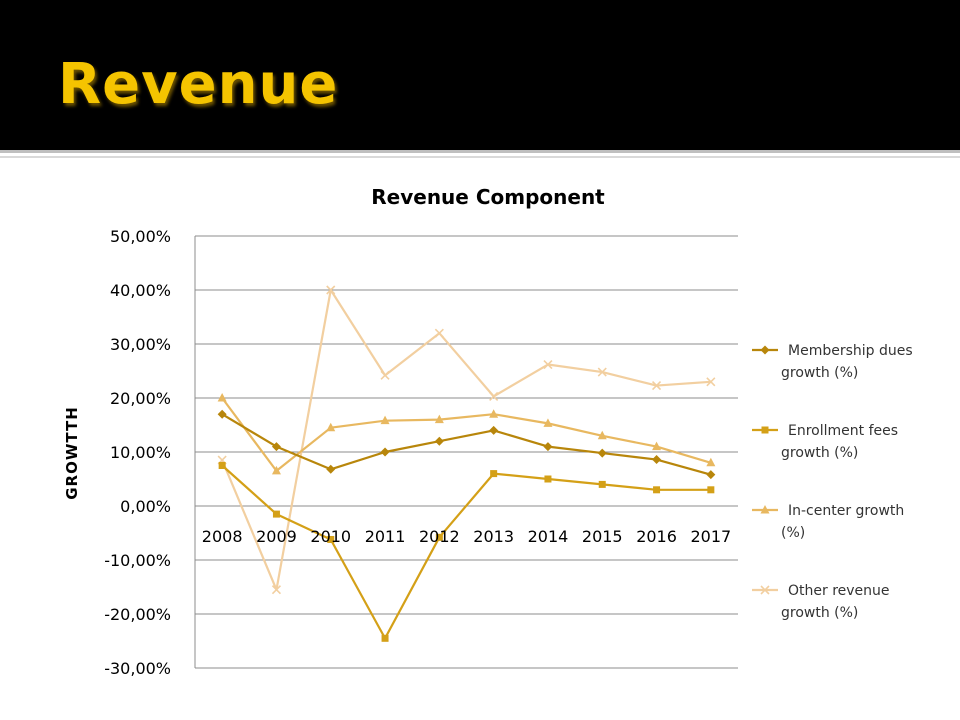  What do you see at coordinates (137, 668) in the screenshot?
I see `y-tick-label: -30,00%` at bounding box center [137, 668].